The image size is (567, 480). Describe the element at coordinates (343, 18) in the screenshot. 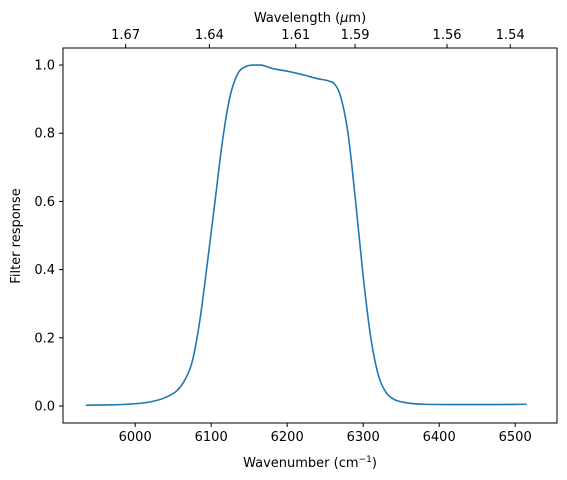

I see `top-axis-label-mu: μ` at that location.